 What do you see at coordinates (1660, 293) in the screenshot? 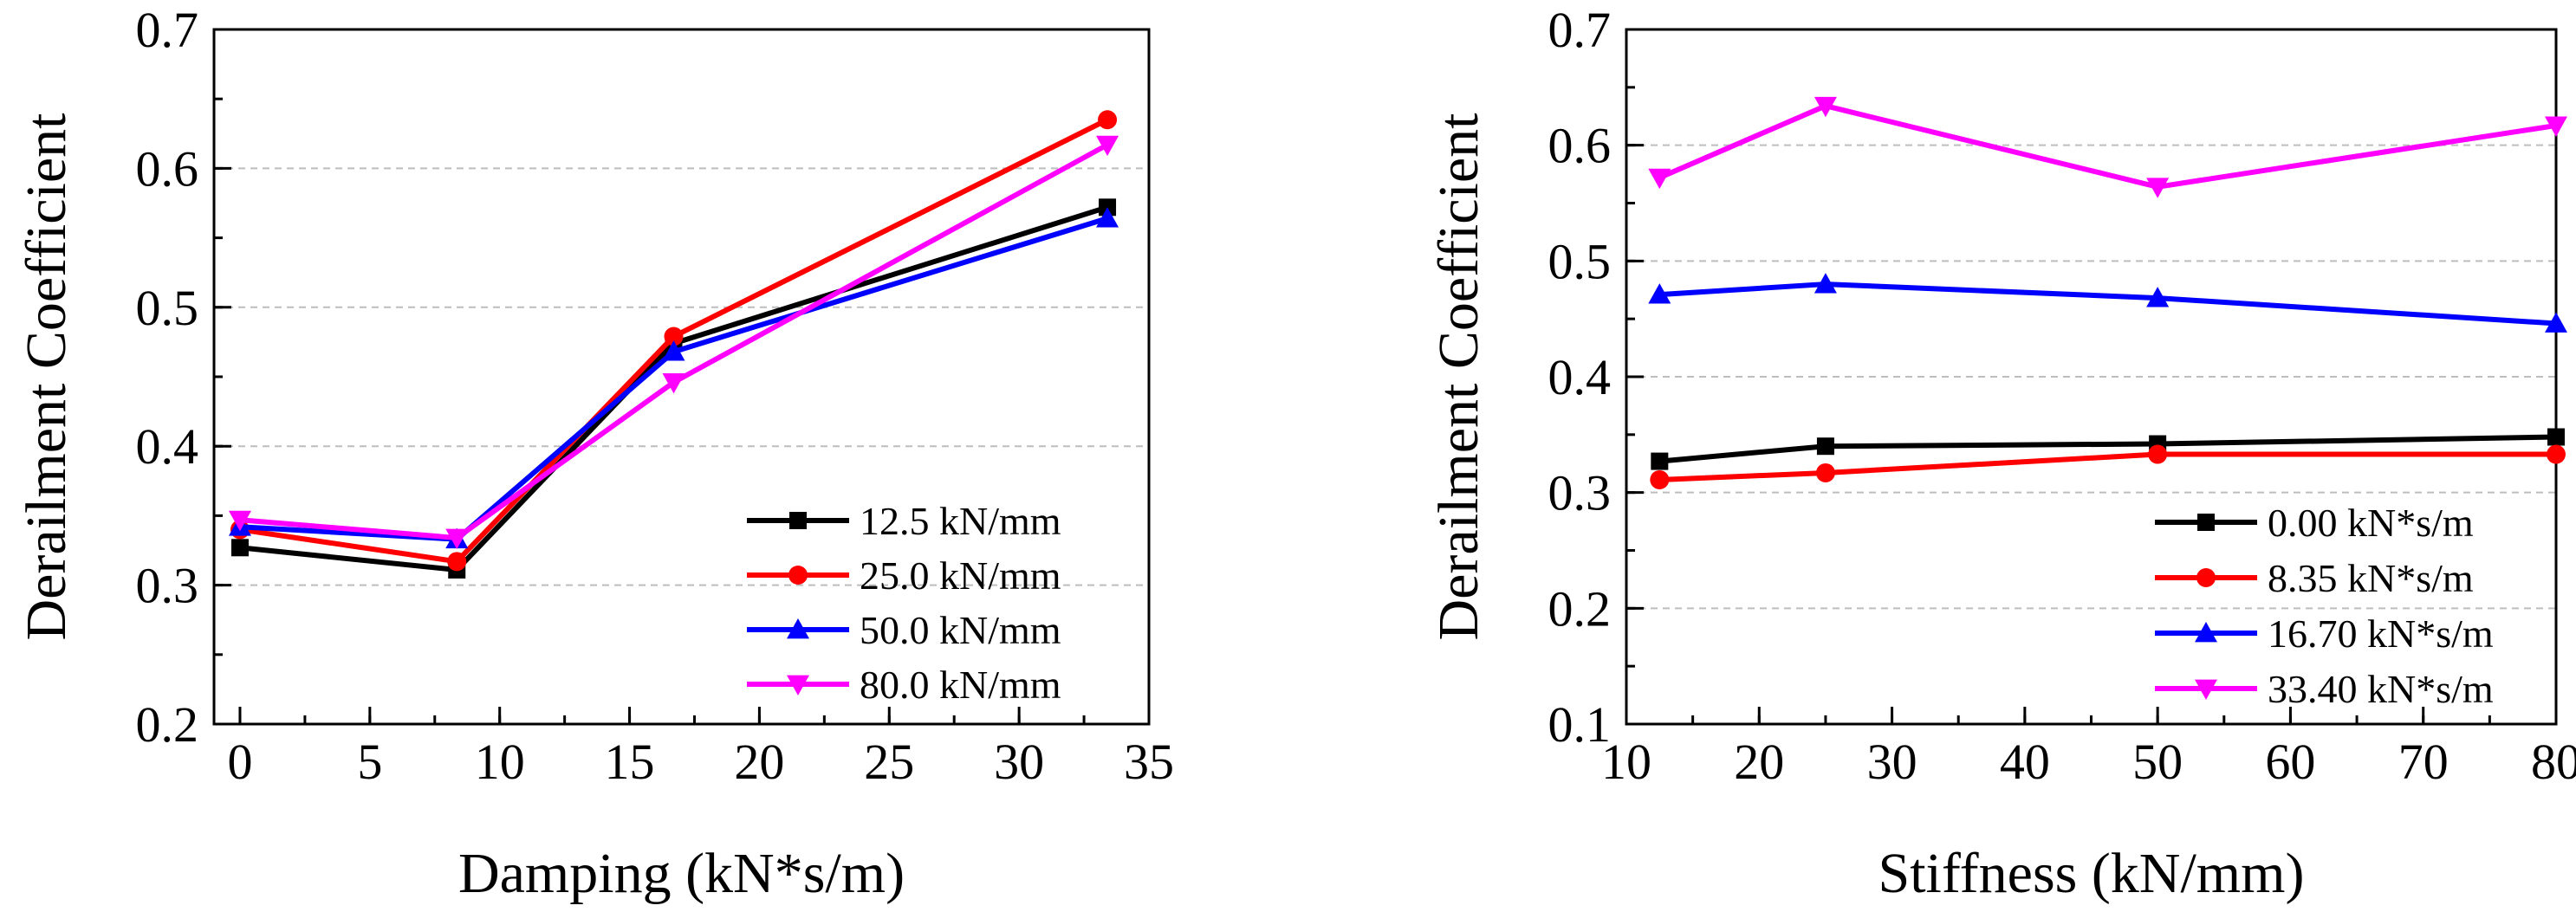
I see `data-point-s2-p0` at bounding box center [1660, 293].